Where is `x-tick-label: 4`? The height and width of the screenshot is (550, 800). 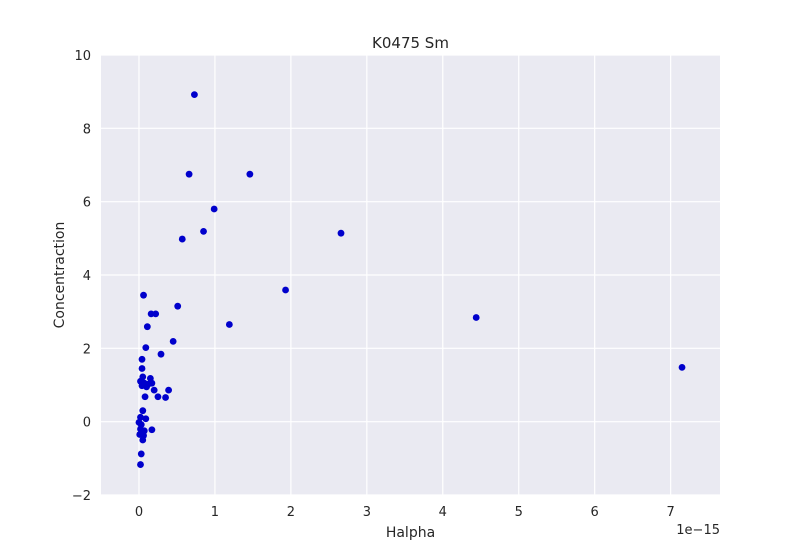
x-tick-label: 4 is located at coordinates (443, 512).